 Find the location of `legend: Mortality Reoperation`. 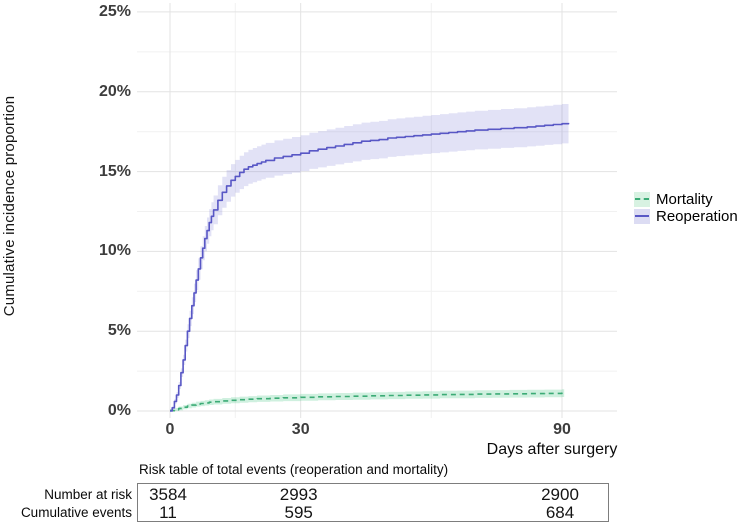

legend: Mortality Reoperation is located at coordinates (686, 208).